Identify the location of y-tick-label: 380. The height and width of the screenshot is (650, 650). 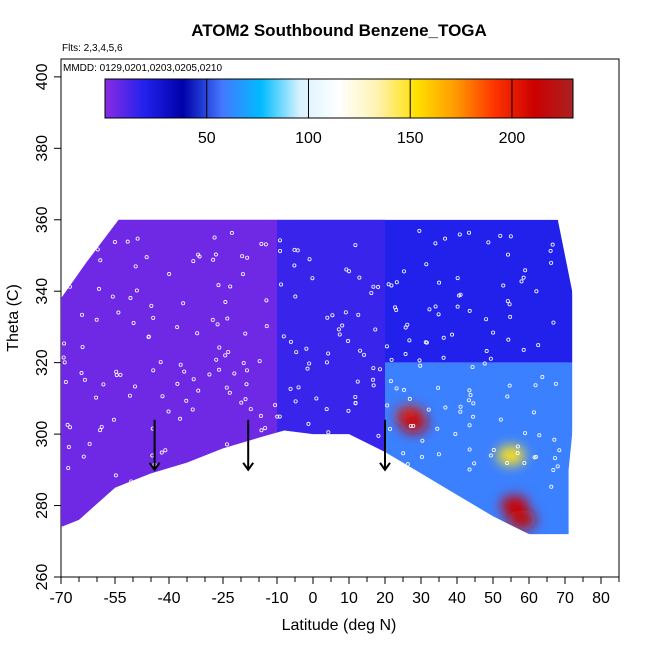
(42, 148).